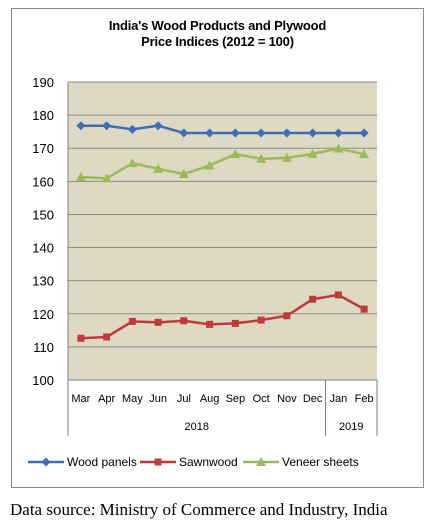 The height and width of the screenshot is (530, 447). I want to click on x-tick-label: Mar, so click(80, 399).